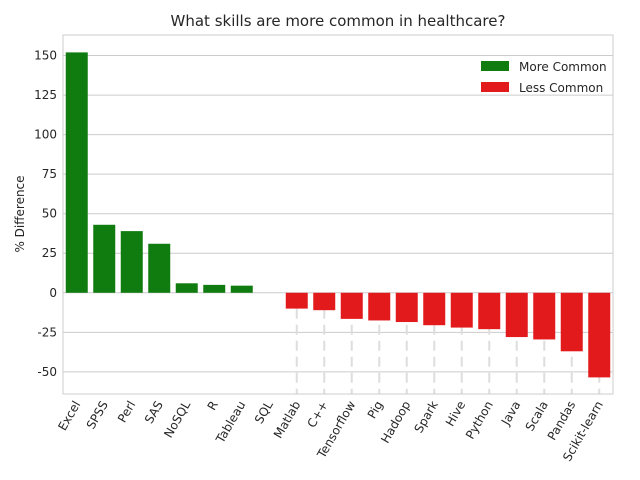 The height and width of the screenshot is (480, 640). What do you see at coordinates (47, 372) in the screenshot?
I see `y-tick-label: -50` at bounding box center [47, 372].